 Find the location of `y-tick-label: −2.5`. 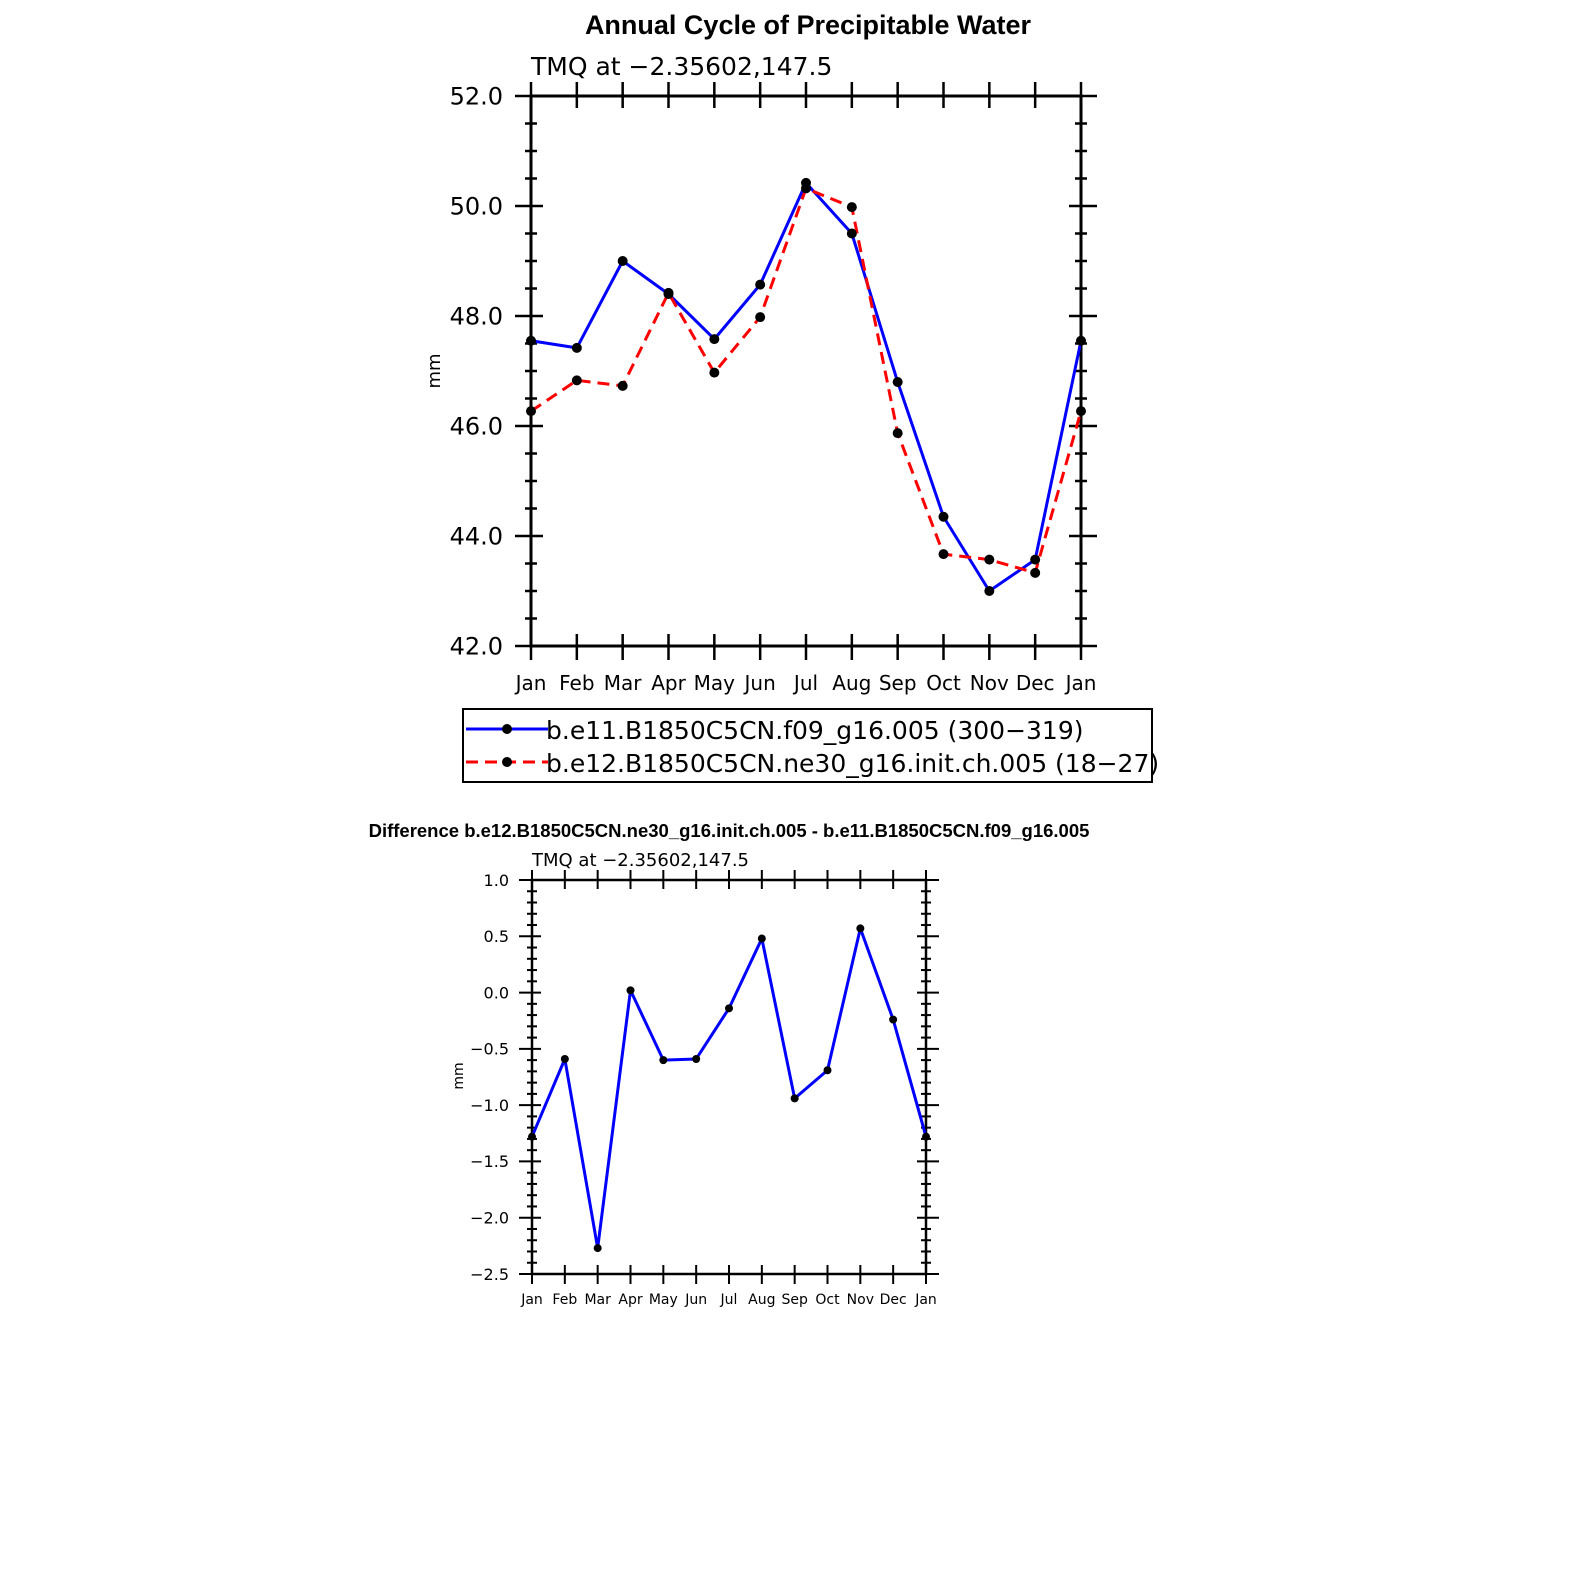

y-tick-label: −2.5 is located at coordinates (489, 1274).